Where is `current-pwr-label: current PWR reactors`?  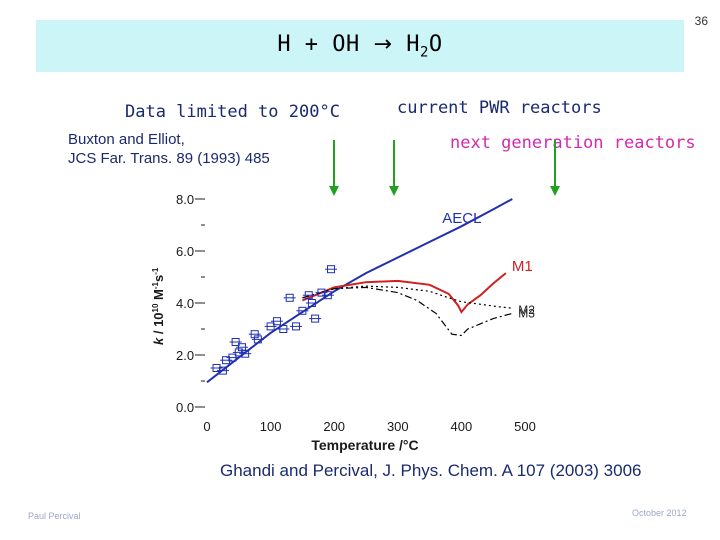
current-pwr-label: current PWR reactors is located at coordinates (499, 108).